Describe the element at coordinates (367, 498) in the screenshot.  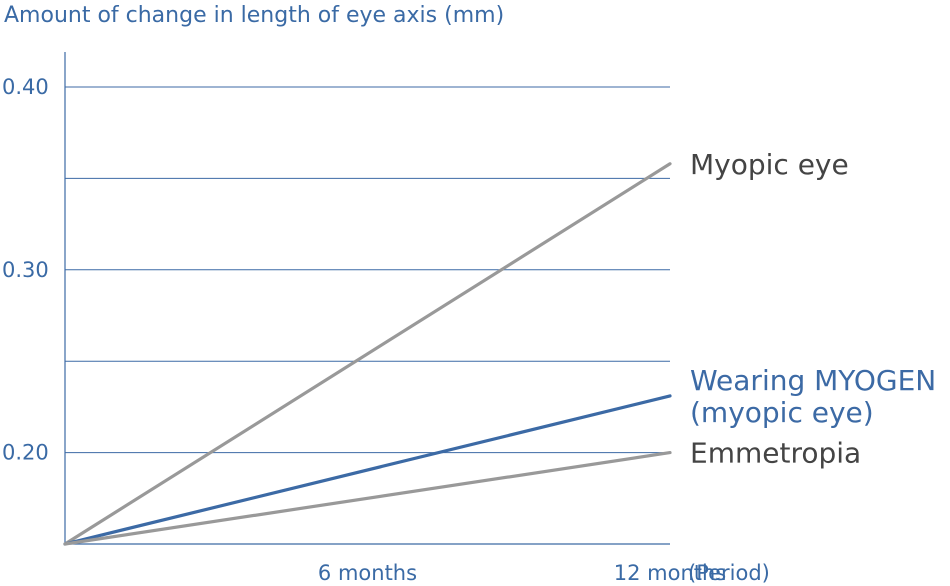
I see `series-line` at that location.